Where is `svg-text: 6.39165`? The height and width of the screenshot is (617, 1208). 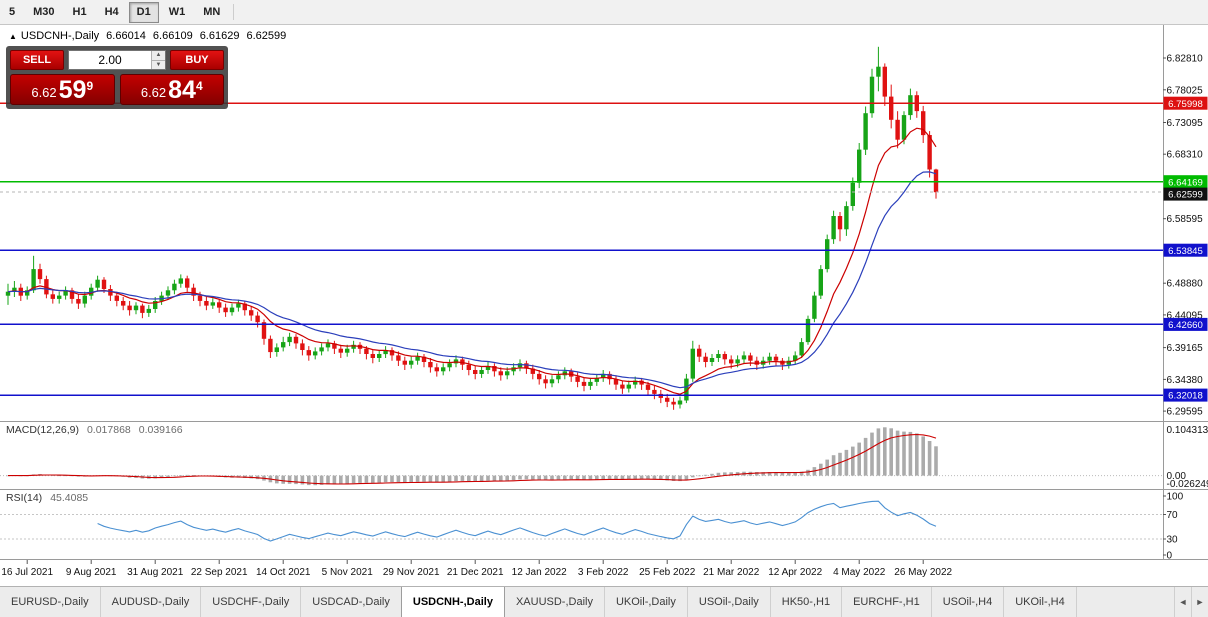
svg-text: 6.39165 is located at coordinates (1185, 348).